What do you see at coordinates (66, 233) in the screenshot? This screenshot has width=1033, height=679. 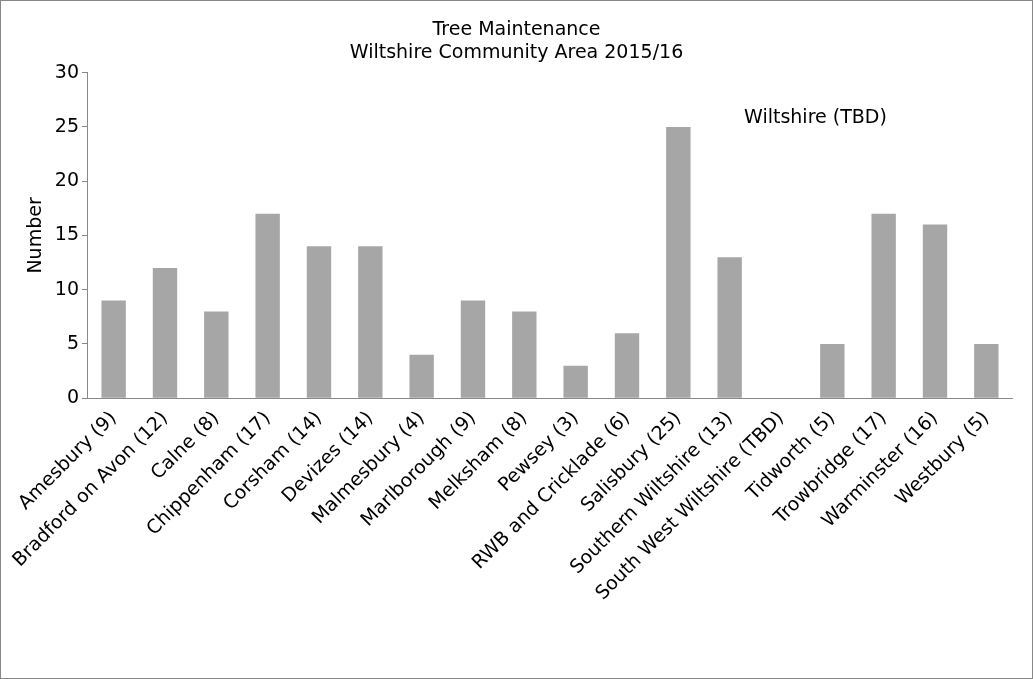 I see `y-tick-label: 15` at bounding box center [66, 233].